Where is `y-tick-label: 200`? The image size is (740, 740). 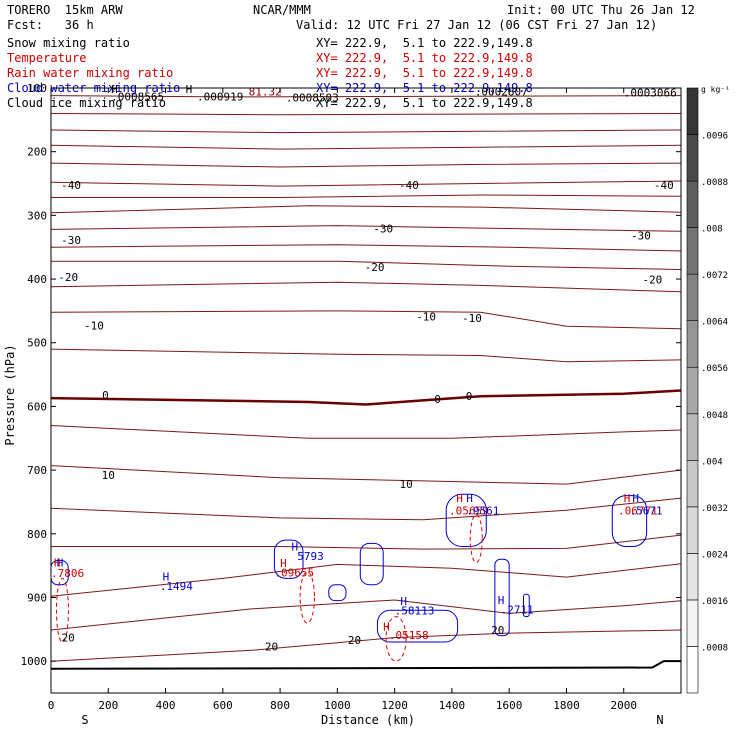
y-tick-label: 200 is located at coordinates (37, 152).